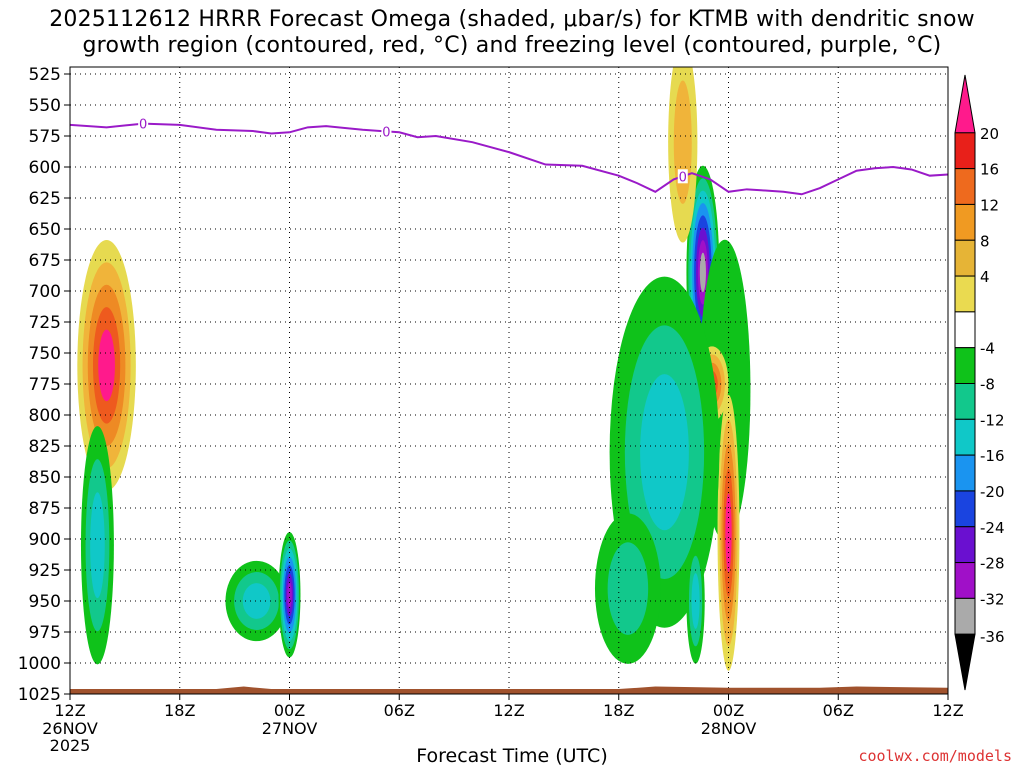  Describe the element at coordinates (935, 756) in the screenshot. I see `credit-text: coolwx.com/models` at that location.